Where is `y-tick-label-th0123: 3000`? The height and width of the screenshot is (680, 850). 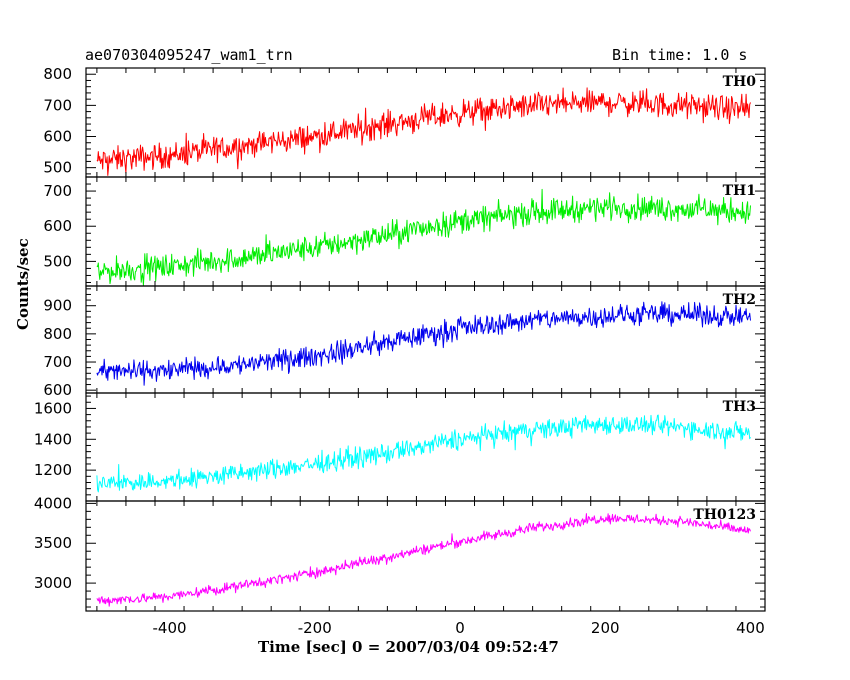
y-tick-label-th0123: 3000 is located at coordinates (53, 583).